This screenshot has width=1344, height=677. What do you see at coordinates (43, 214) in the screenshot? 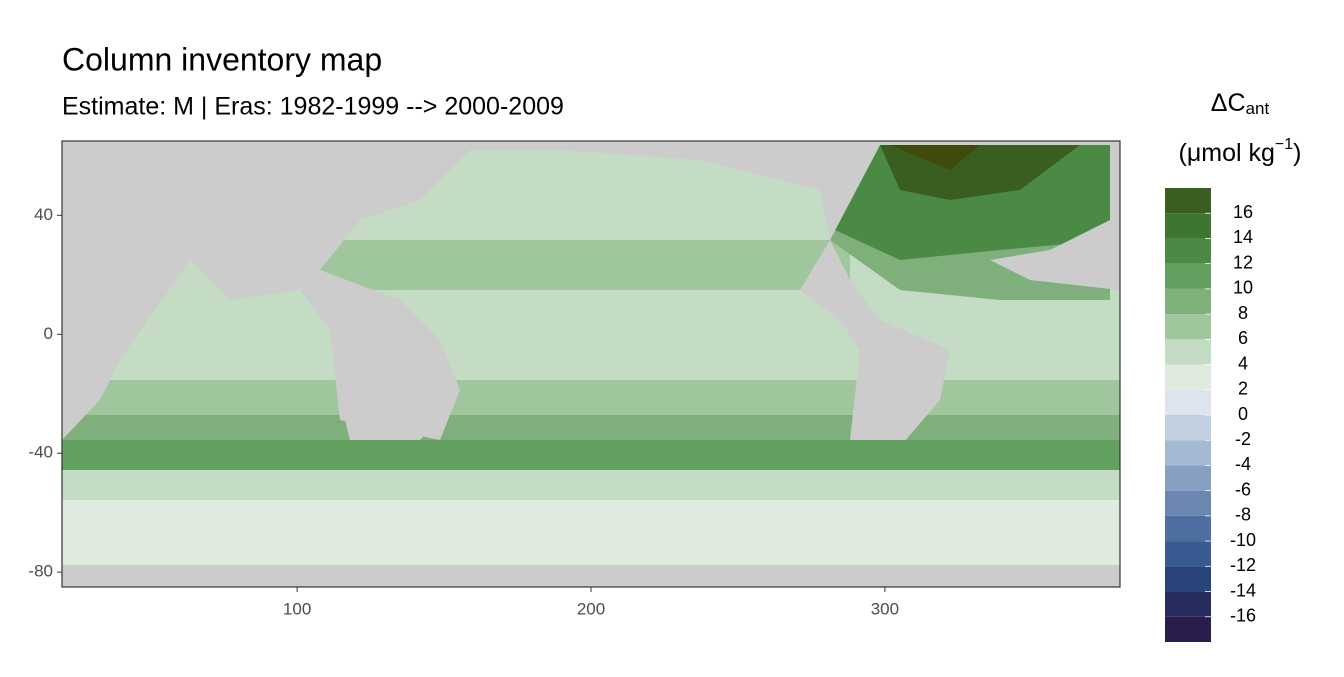
I see `y-tick-label: 40` at bounding box center [43, 214].